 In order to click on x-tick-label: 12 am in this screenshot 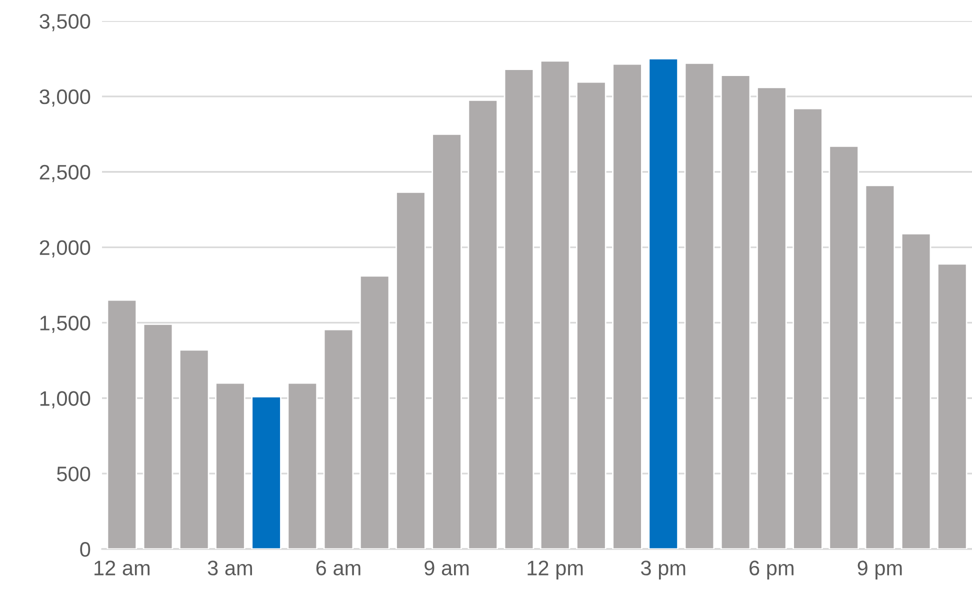, I will do `click(122, 568)`.